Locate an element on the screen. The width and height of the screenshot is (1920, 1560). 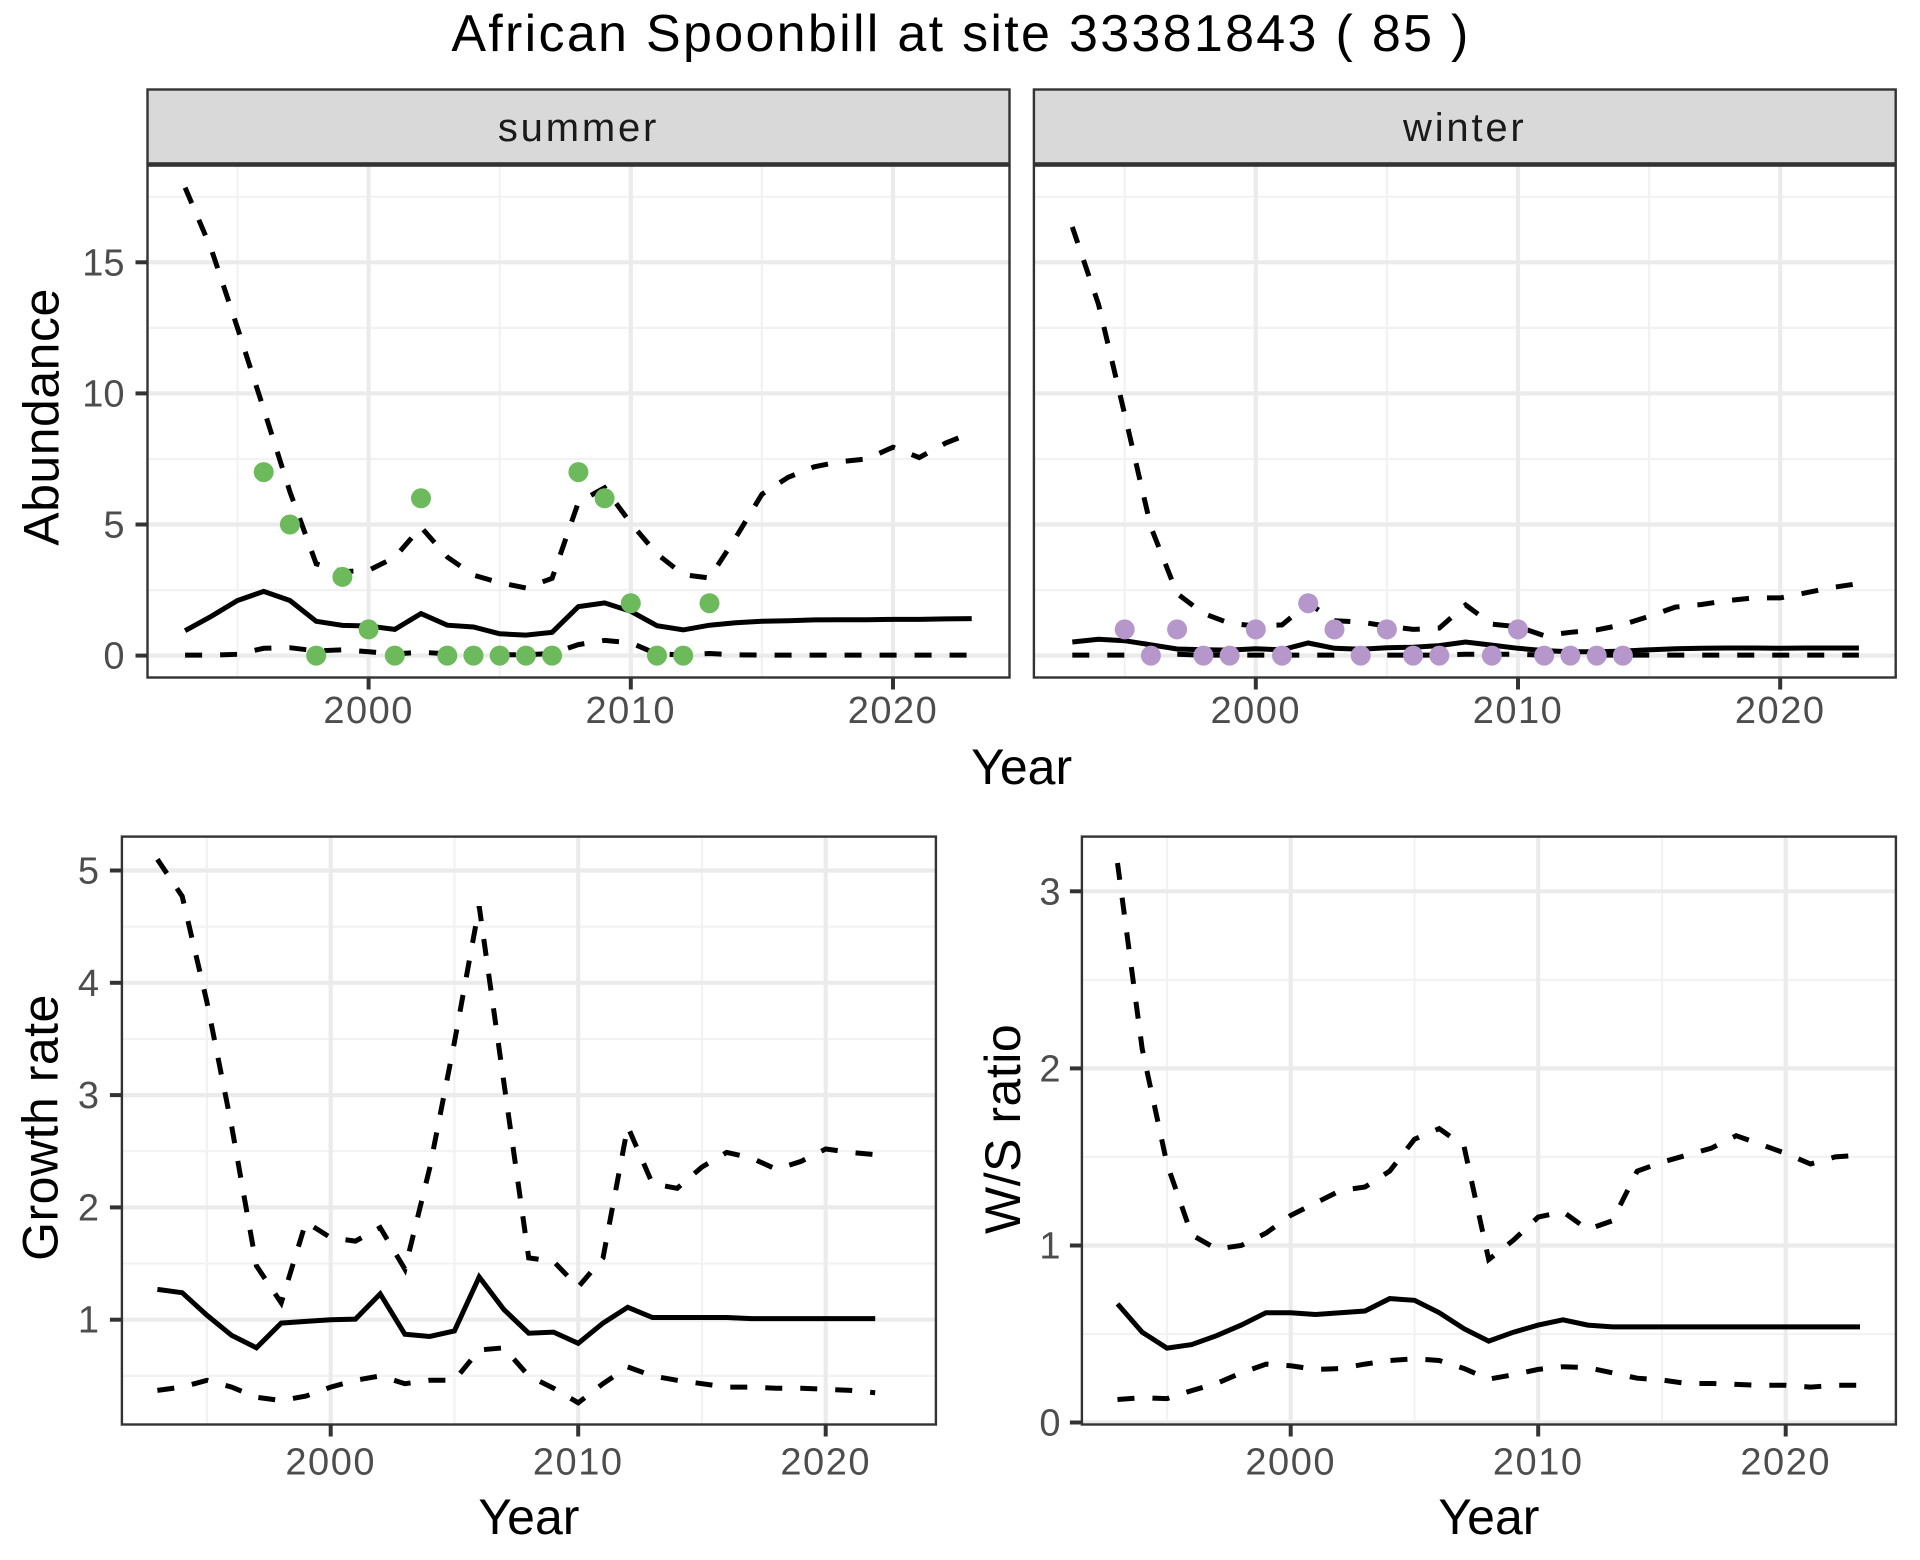
svg-text: winter is located at coordinates (1464, 128).